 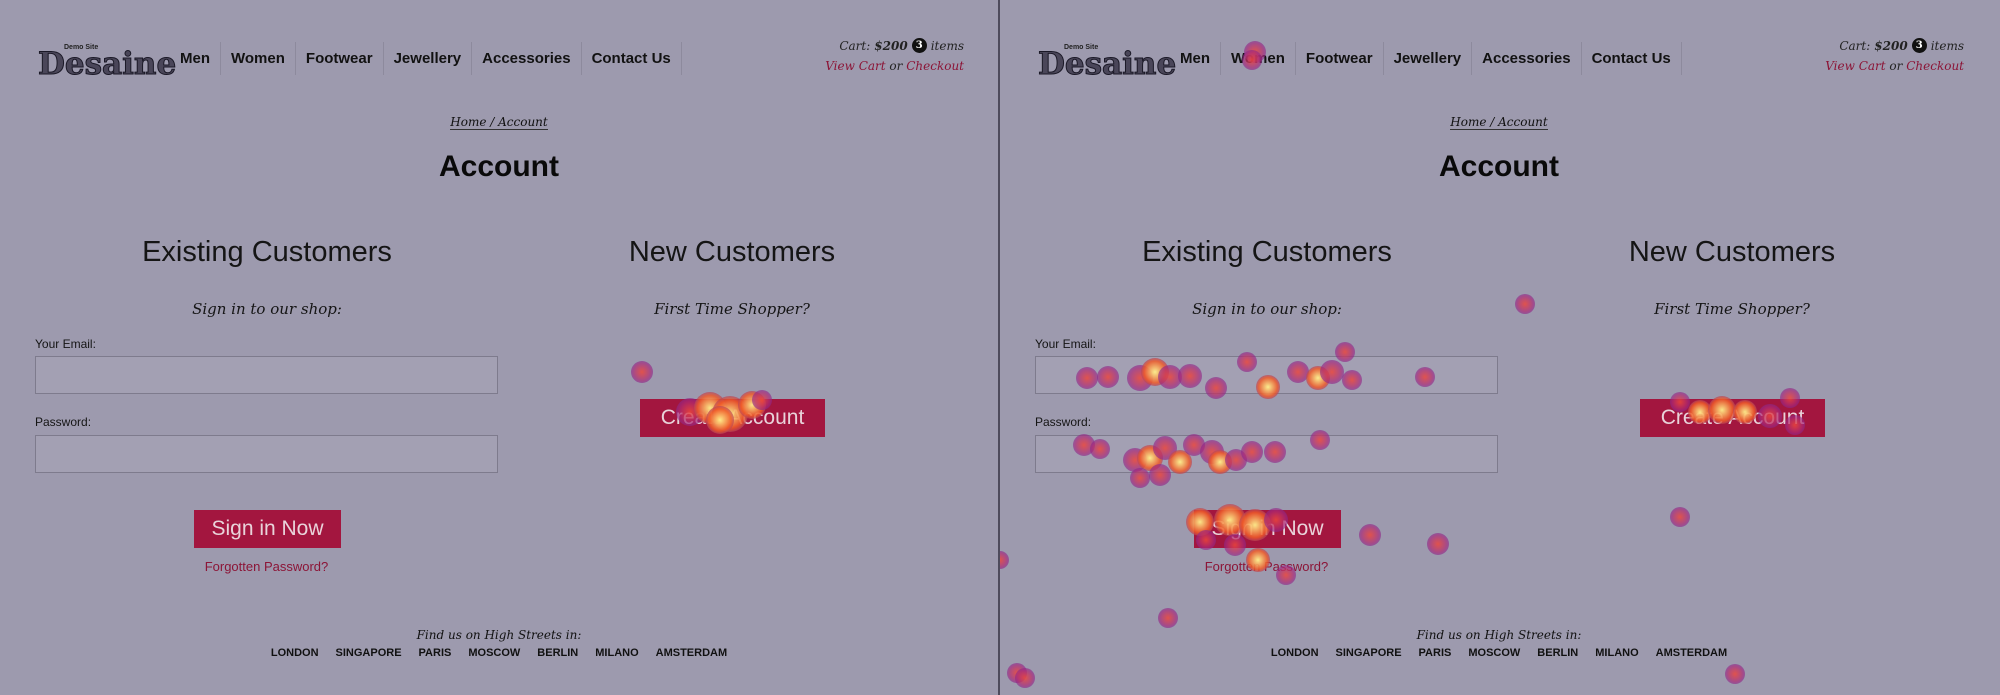 What do you see at coordinates (999, 347) in the screenshot?
I see `panel-divider` at bounding box center [999, 347].